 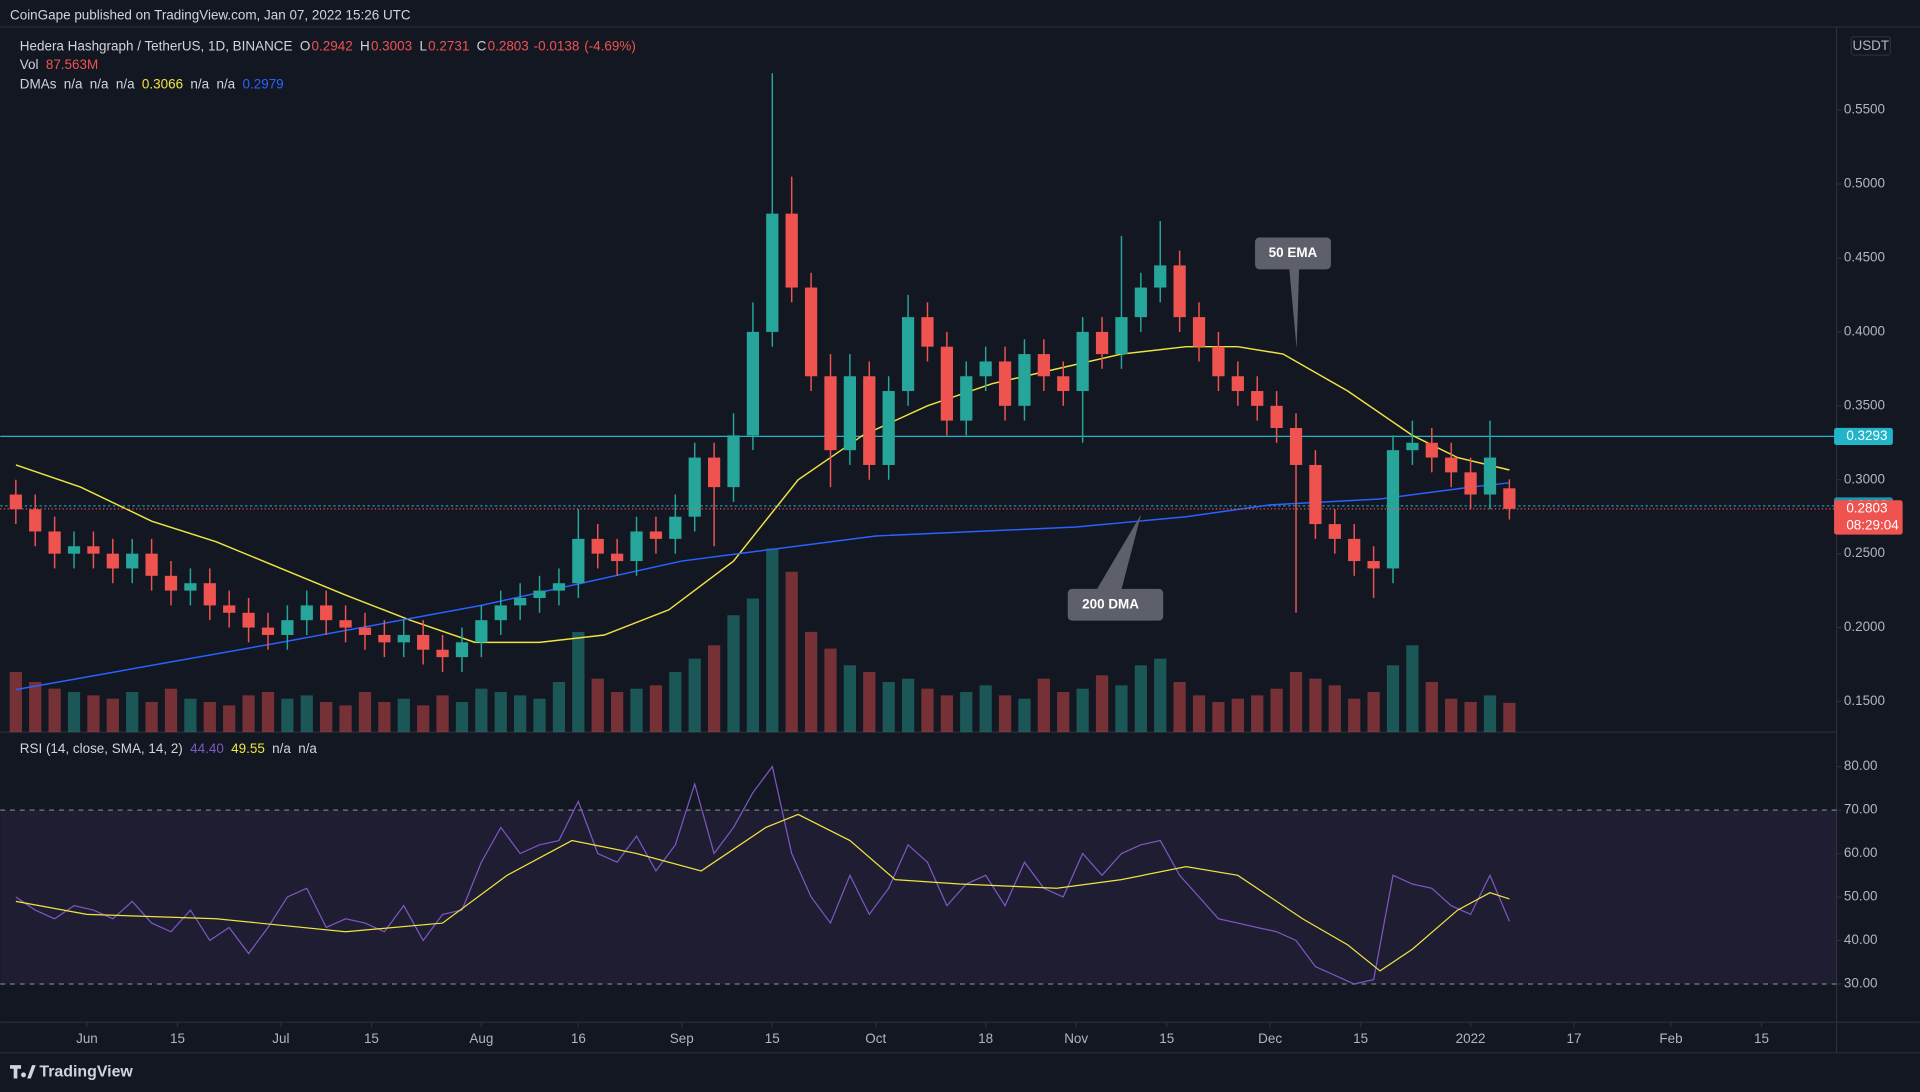 What do you see at coordinates (1868, 517) in the screenshot?
I see `last-price-tag` at bounding box center [1868, 517].